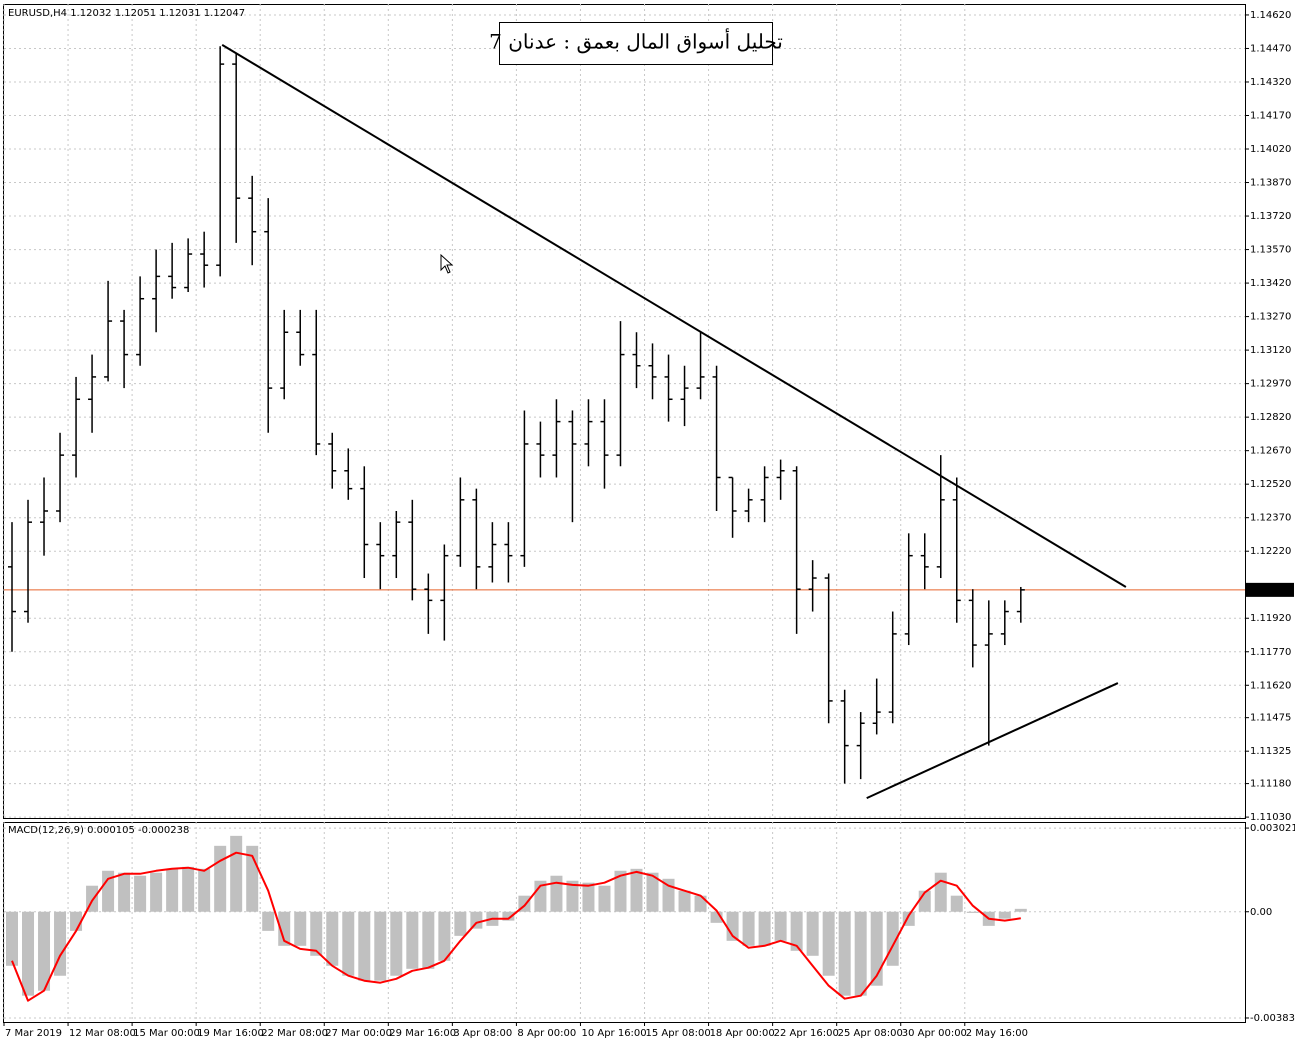 Image resolution: width=1295 pixels, height=1047 pixels. Describe the element at coordinates (230, 1033) in the screenshot. I see `x-tick-label: 19 Mar 16:00` at that location.